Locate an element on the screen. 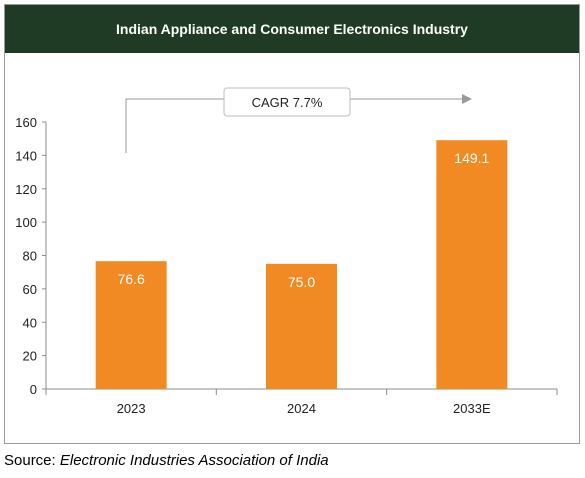 The width and height of the screenshot is (585, 478). cagr-label: CAGR 7.7% is located at coordinates (287, 102).